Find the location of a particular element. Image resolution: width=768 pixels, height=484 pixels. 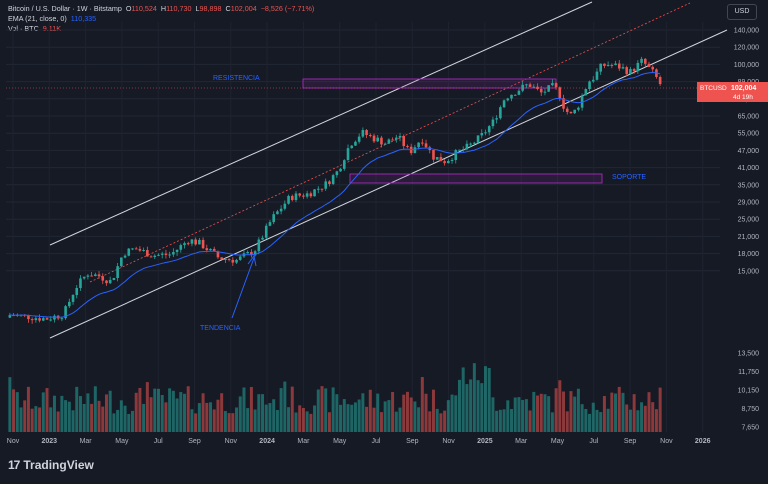

x-tick-label: Nov is located at coordinates (448, 441).